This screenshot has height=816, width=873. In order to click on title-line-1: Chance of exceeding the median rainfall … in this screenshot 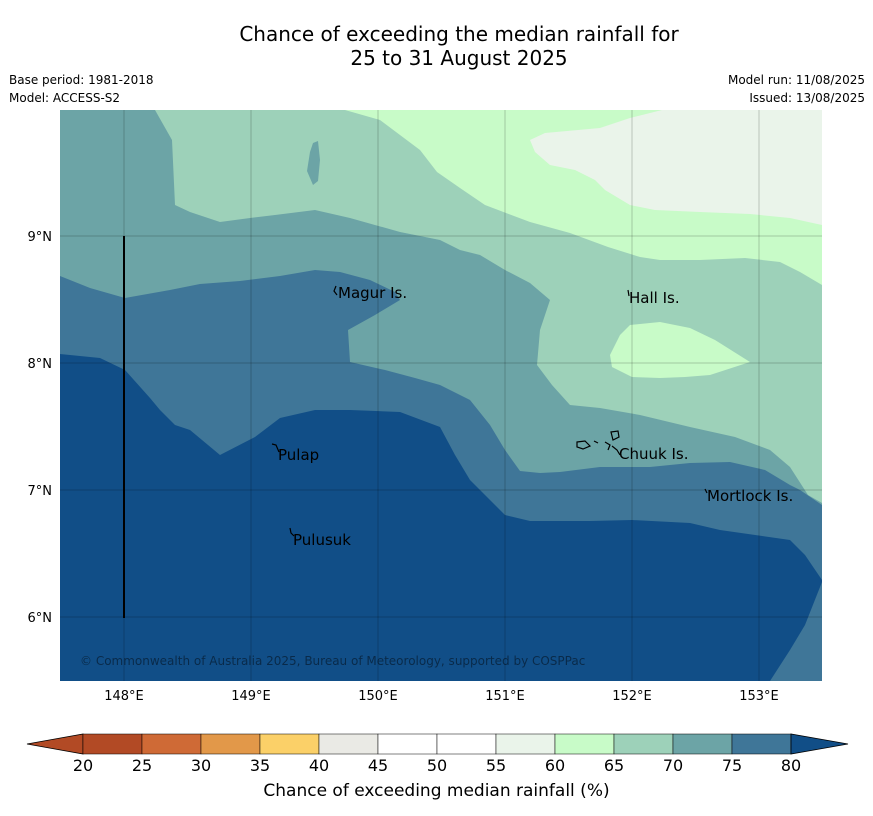, I will do `click(459, 34)`.